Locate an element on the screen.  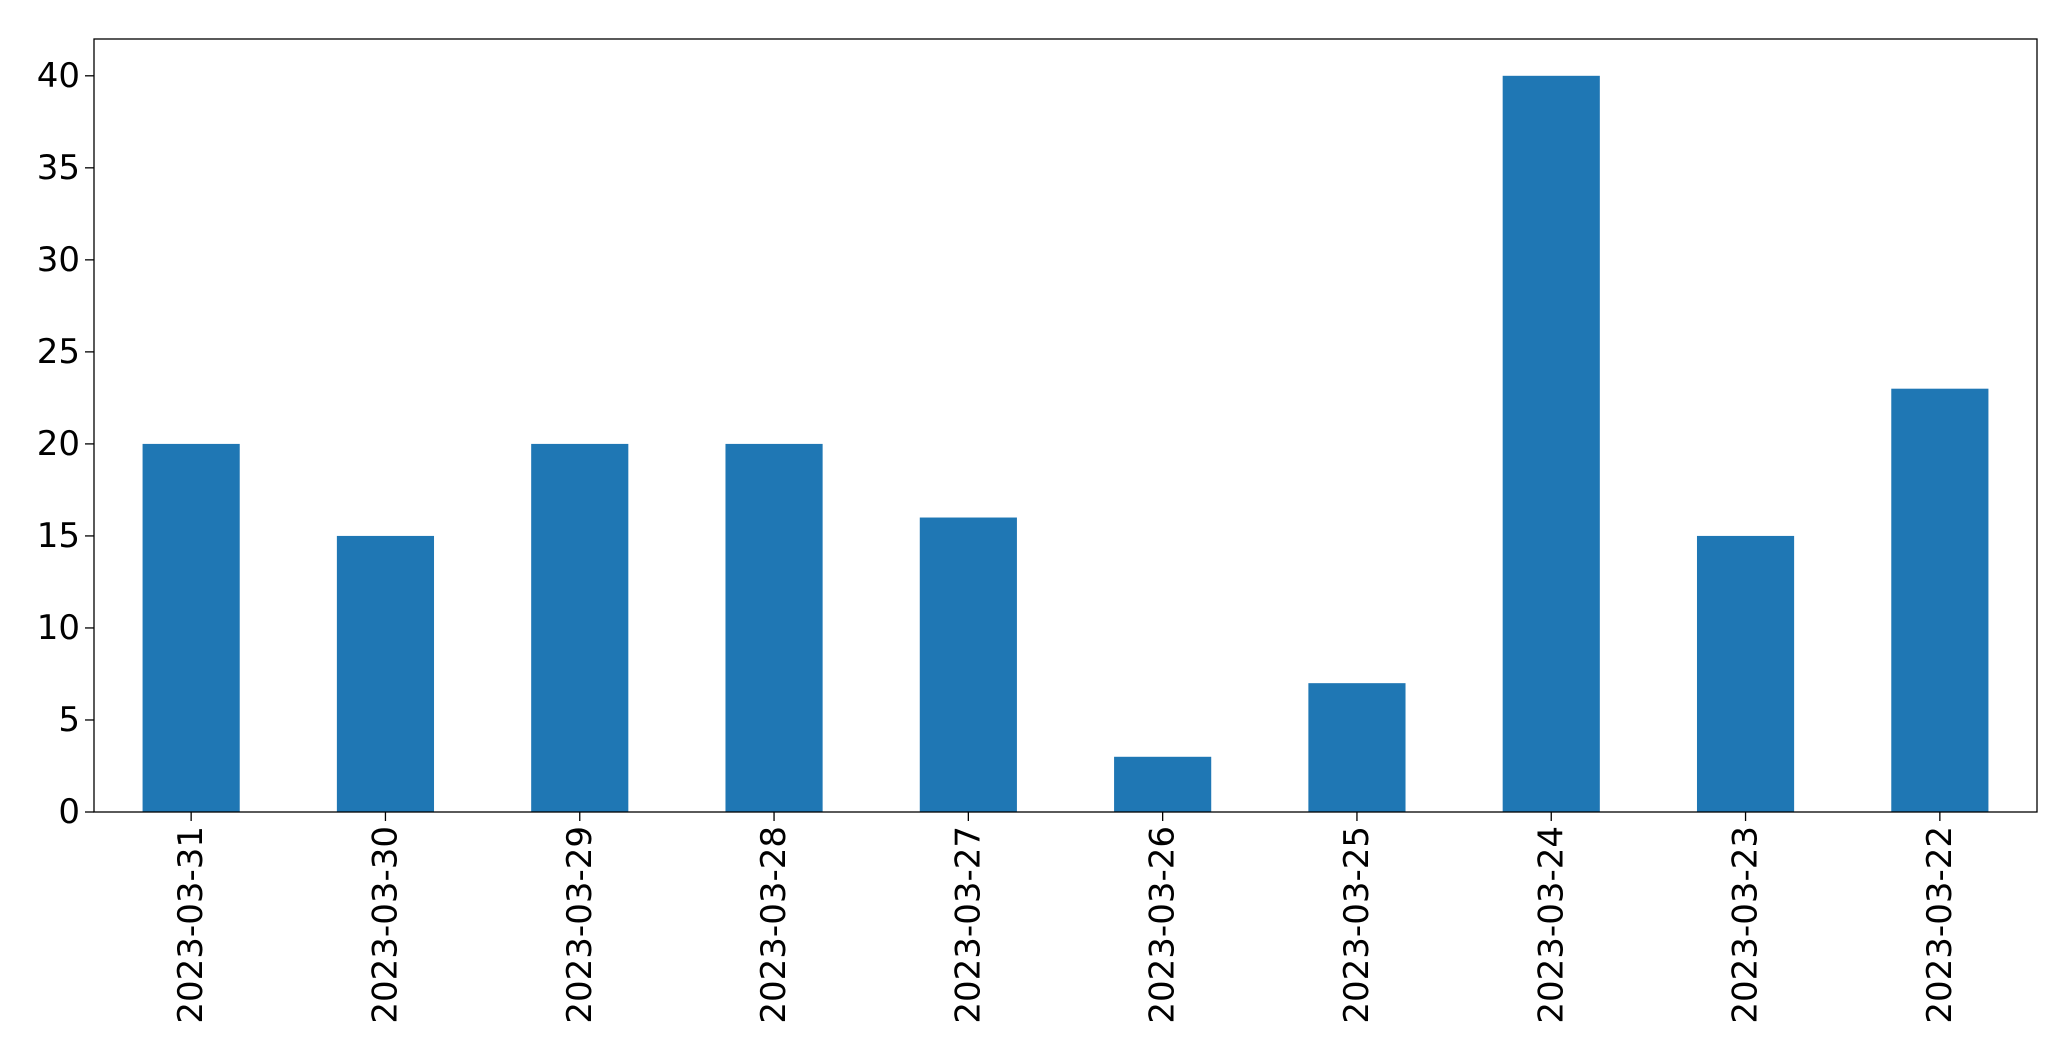
y-tick-label: 5 is located at coordinates (69, 720).